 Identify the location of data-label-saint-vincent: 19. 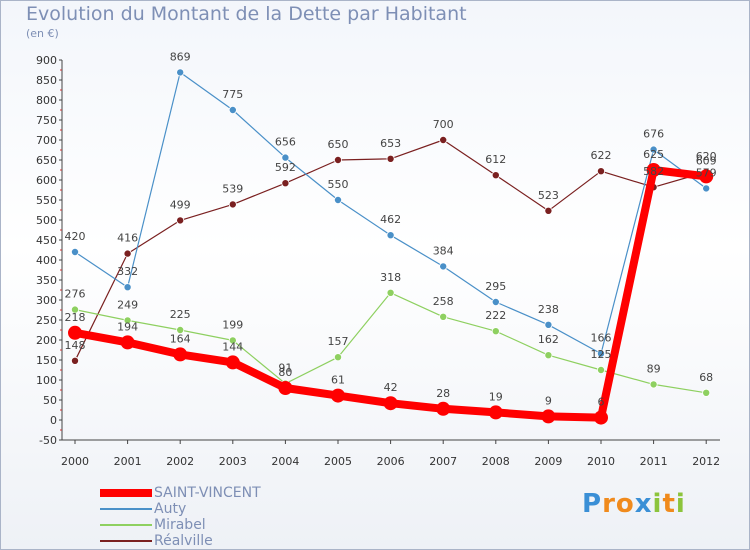
(496, 396).